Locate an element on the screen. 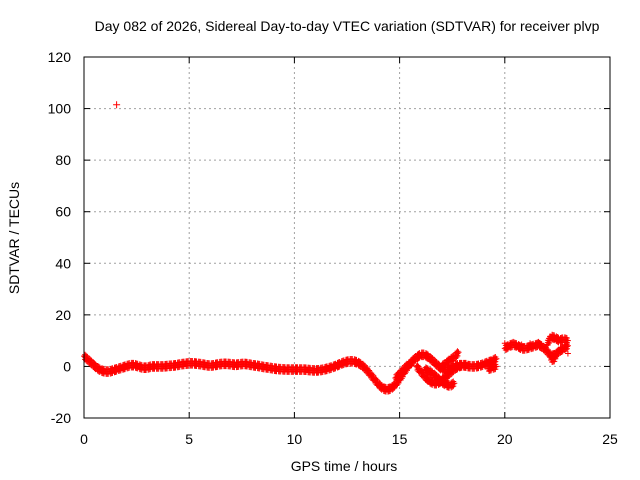 The height and width of the screenshot is (480, 640). x-tick-label: 5 is located at coordinates (189, 439).